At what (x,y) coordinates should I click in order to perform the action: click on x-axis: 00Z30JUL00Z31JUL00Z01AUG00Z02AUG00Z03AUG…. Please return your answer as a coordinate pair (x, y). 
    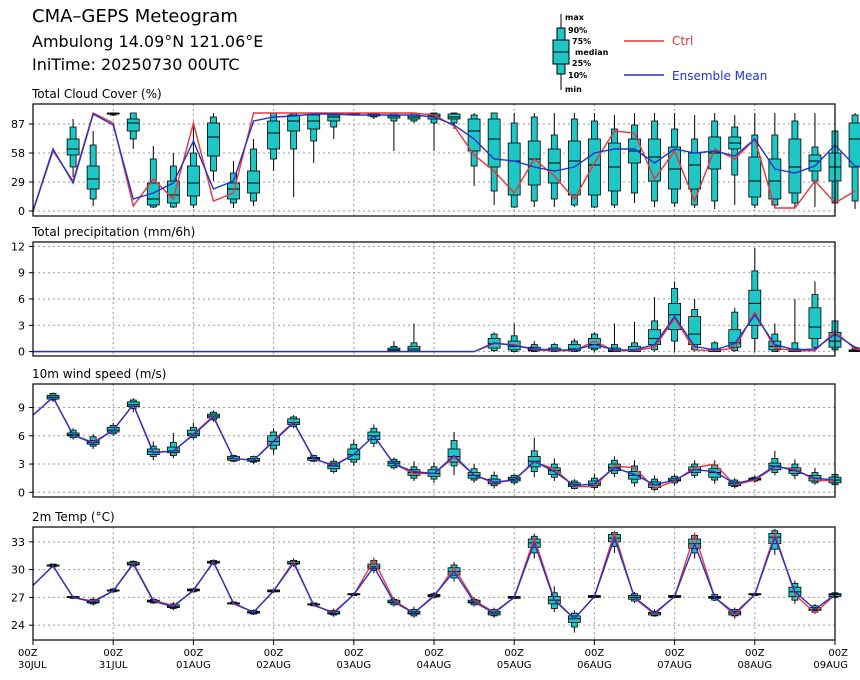
    Looking at the image, I should click on (433, 655).